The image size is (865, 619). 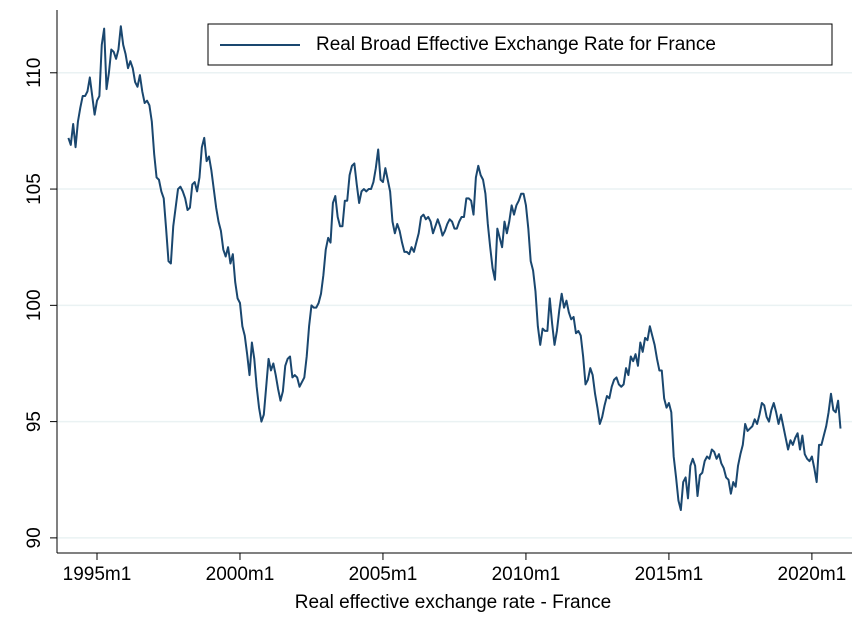 What do you see at coordinates (240, 574) in the screenshot?
I see `x-tick-label: 2000m1` at bounding box center [240, 574].